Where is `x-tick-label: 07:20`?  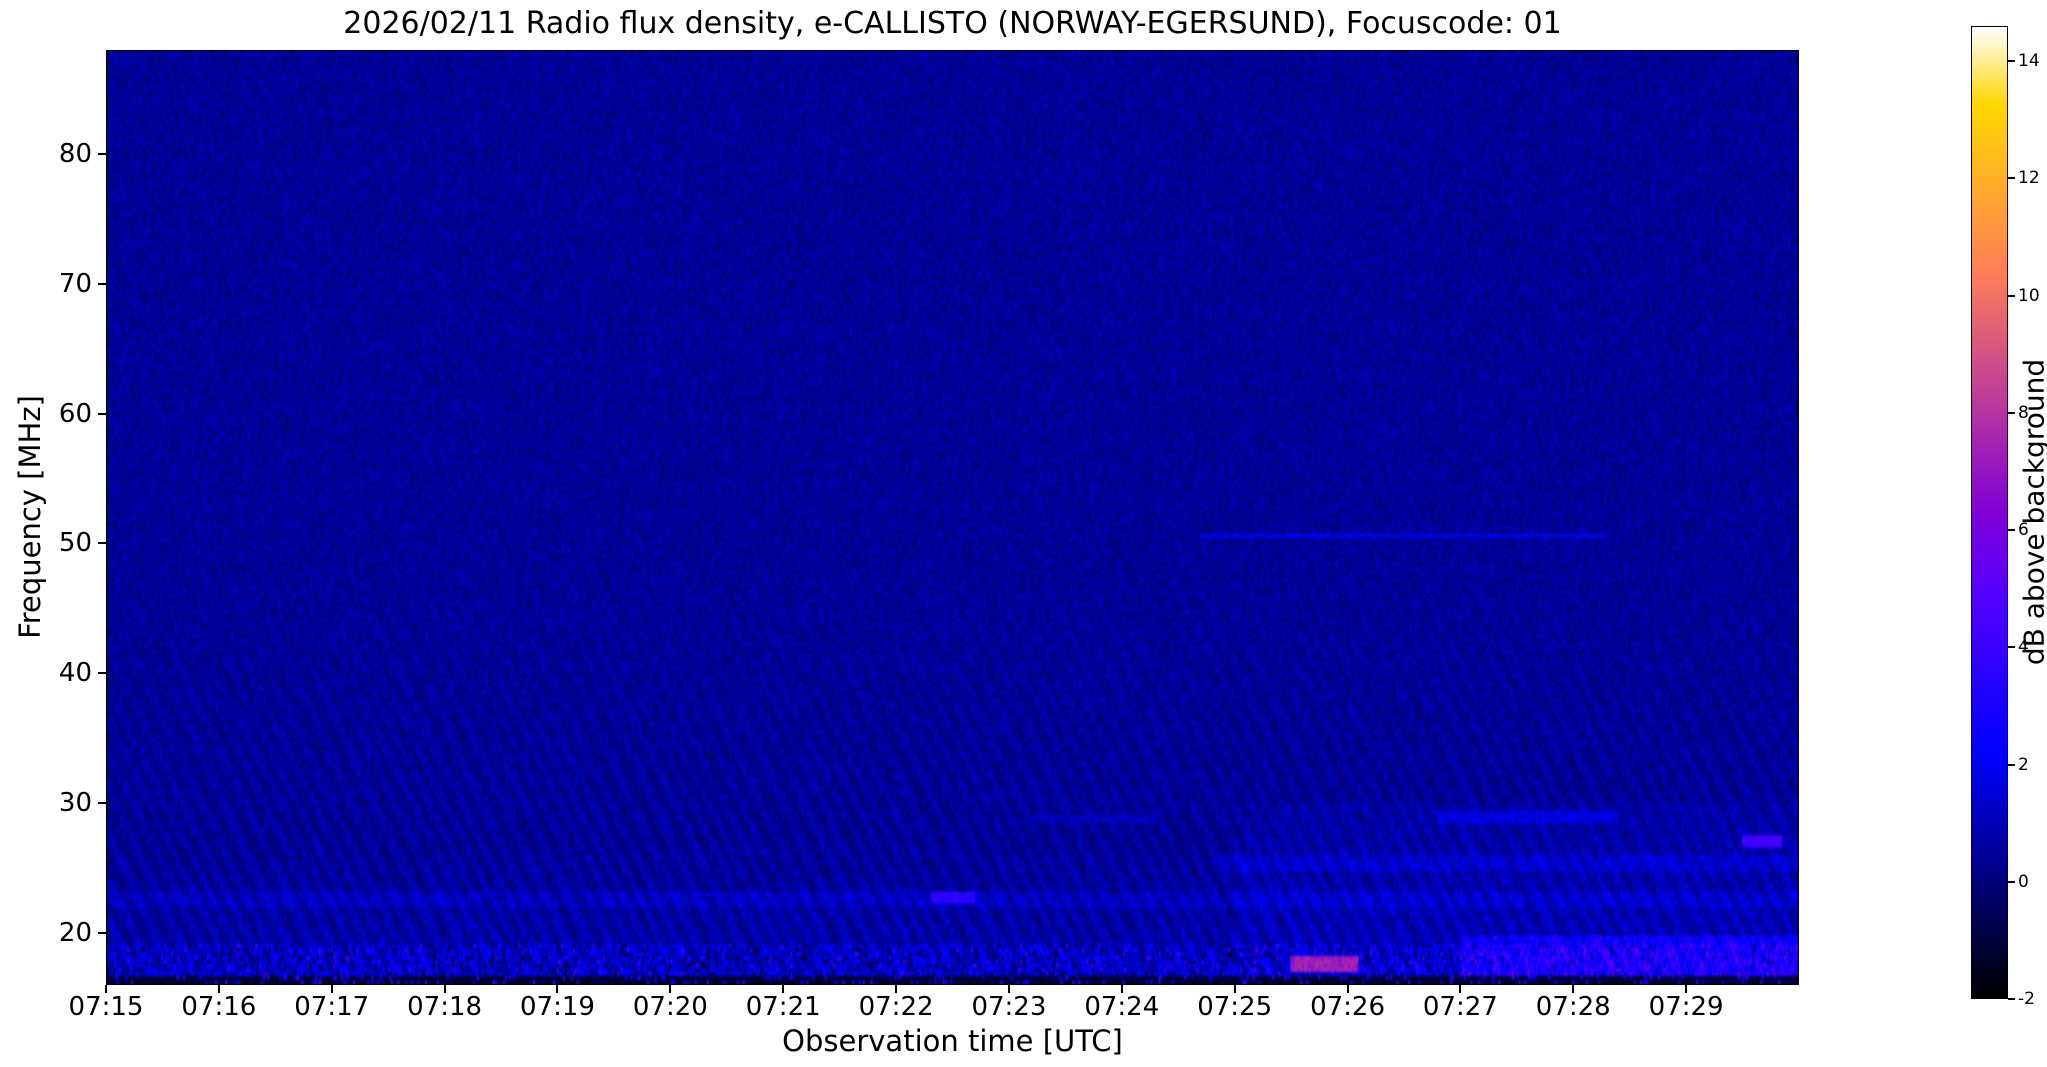 x-tick-label: 07:20 is located at coordinates (670, 1007).